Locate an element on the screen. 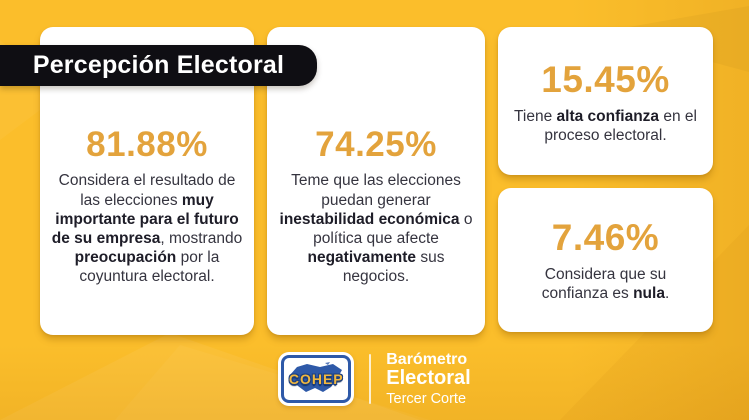  cohep-logo: COHEP is located at coordinates (316, 379).